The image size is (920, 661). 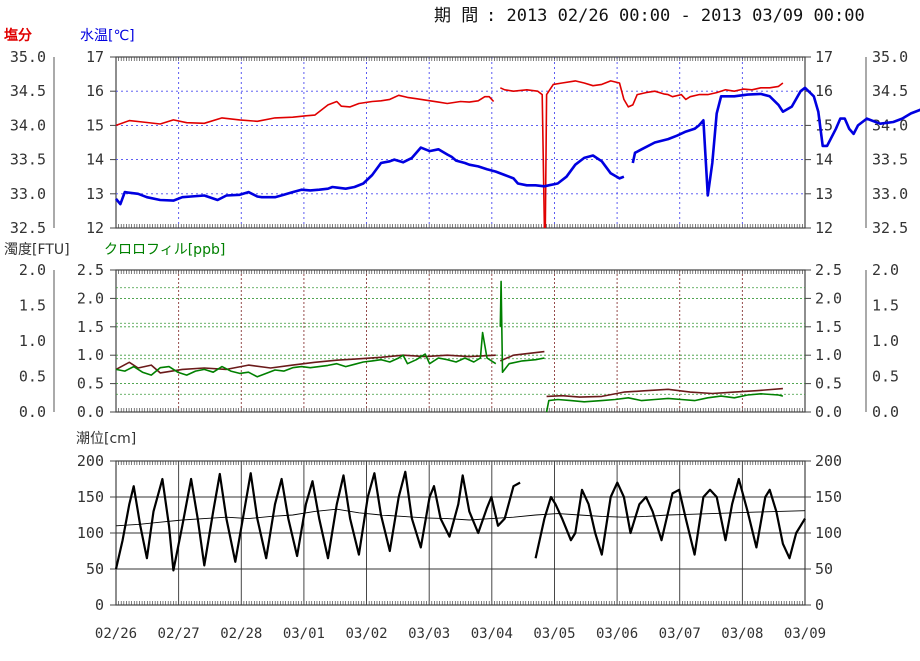 What do you see at coordinates (179, 634) in the screenshot?
I see `date-tick-label: 02/27` at bounding box center [179, 634].